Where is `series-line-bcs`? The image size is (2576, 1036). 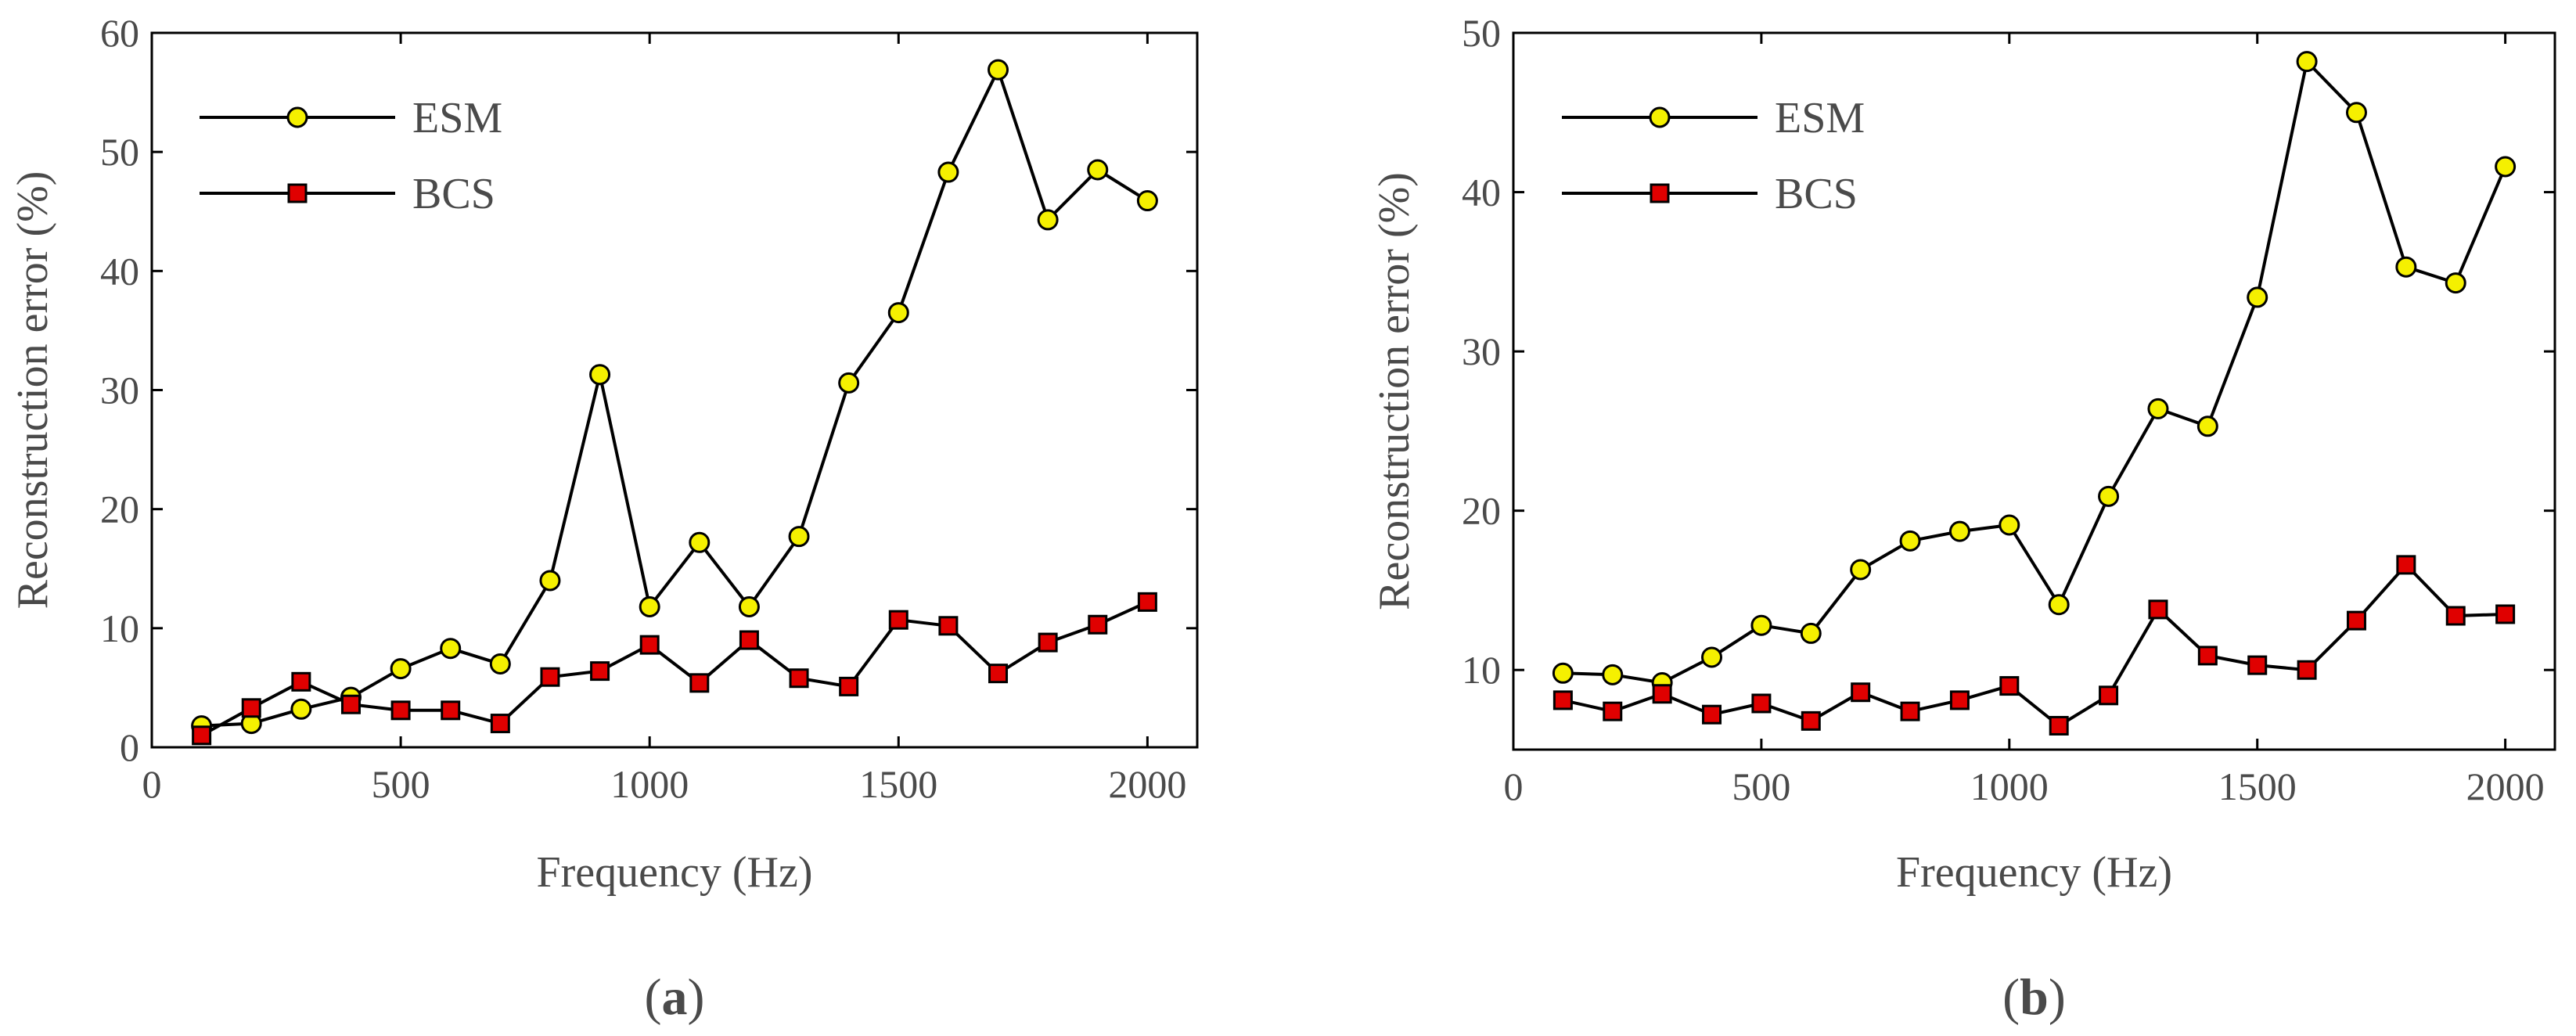
series-line-bcs is located at coordinates (2034, 645).